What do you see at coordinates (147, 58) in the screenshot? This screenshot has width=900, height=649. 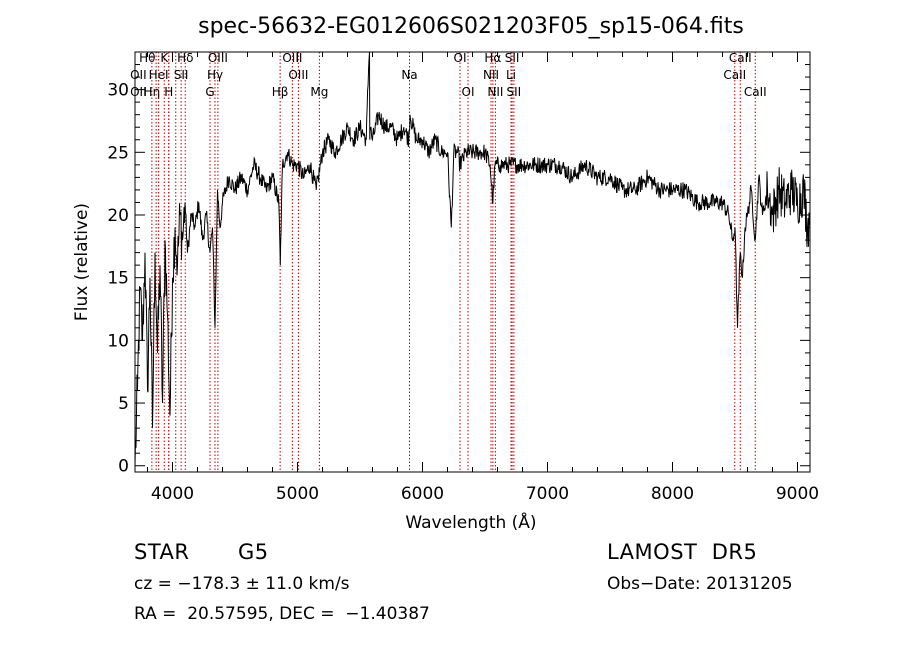 I see `spectral-line-label: Hθ` at bounding box center [147, 58].